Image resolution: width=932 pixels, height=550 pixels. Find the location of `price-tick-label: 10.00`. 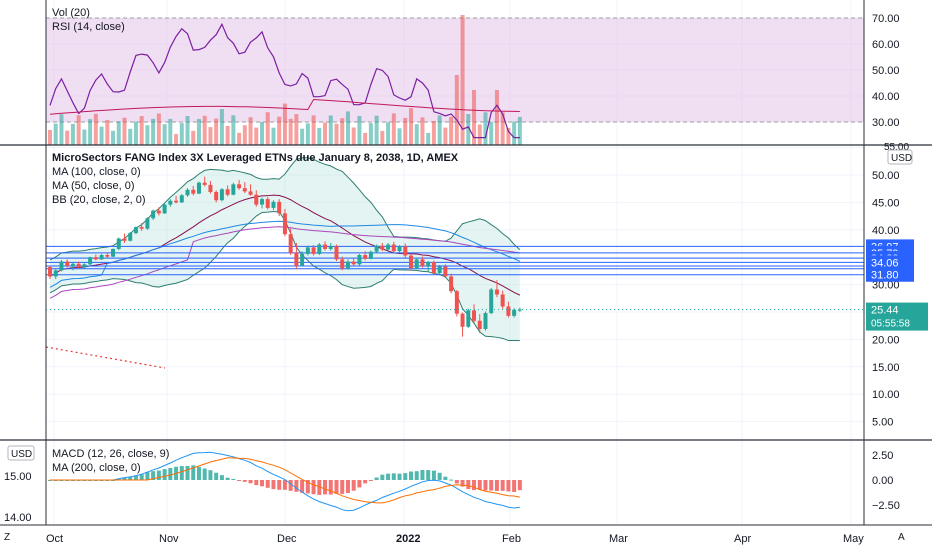

price-tick-label: 10.00 is located at coordinates (886, 395).